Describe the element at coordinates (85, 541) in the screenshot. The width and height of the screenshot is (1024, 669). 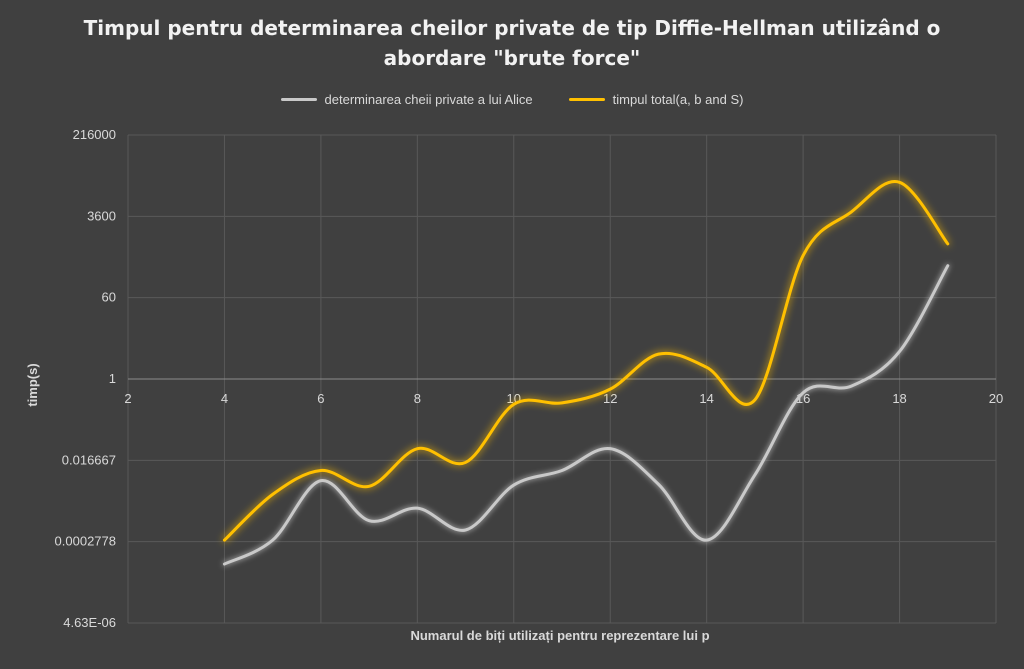
I see `y-tick-label: 0.0002778` at that location.